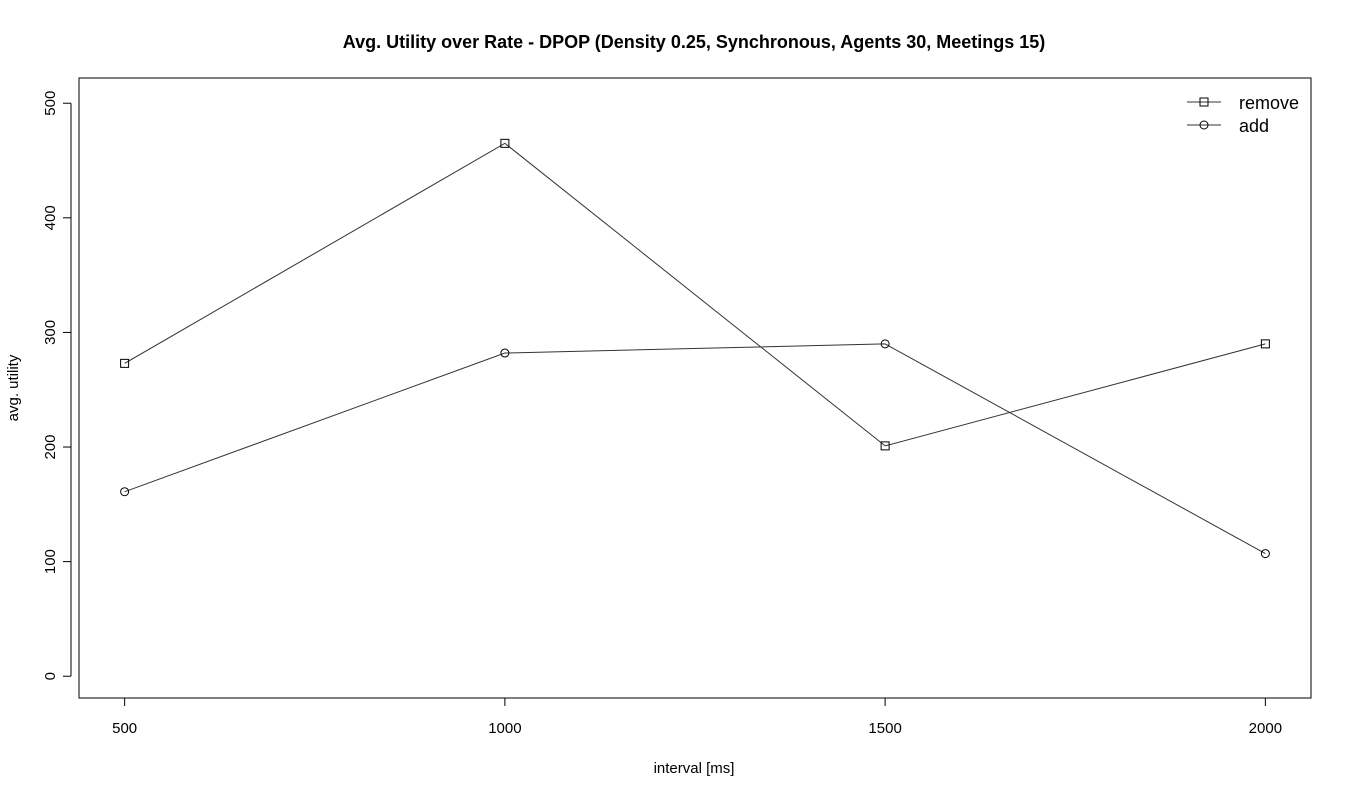 This screenshot has width=1352, height=796. What do you see at coordinates (697, 717) in the screenshot?
I see `x-axis: 500 1000 1500 2000` at bounding box center [697, 717].